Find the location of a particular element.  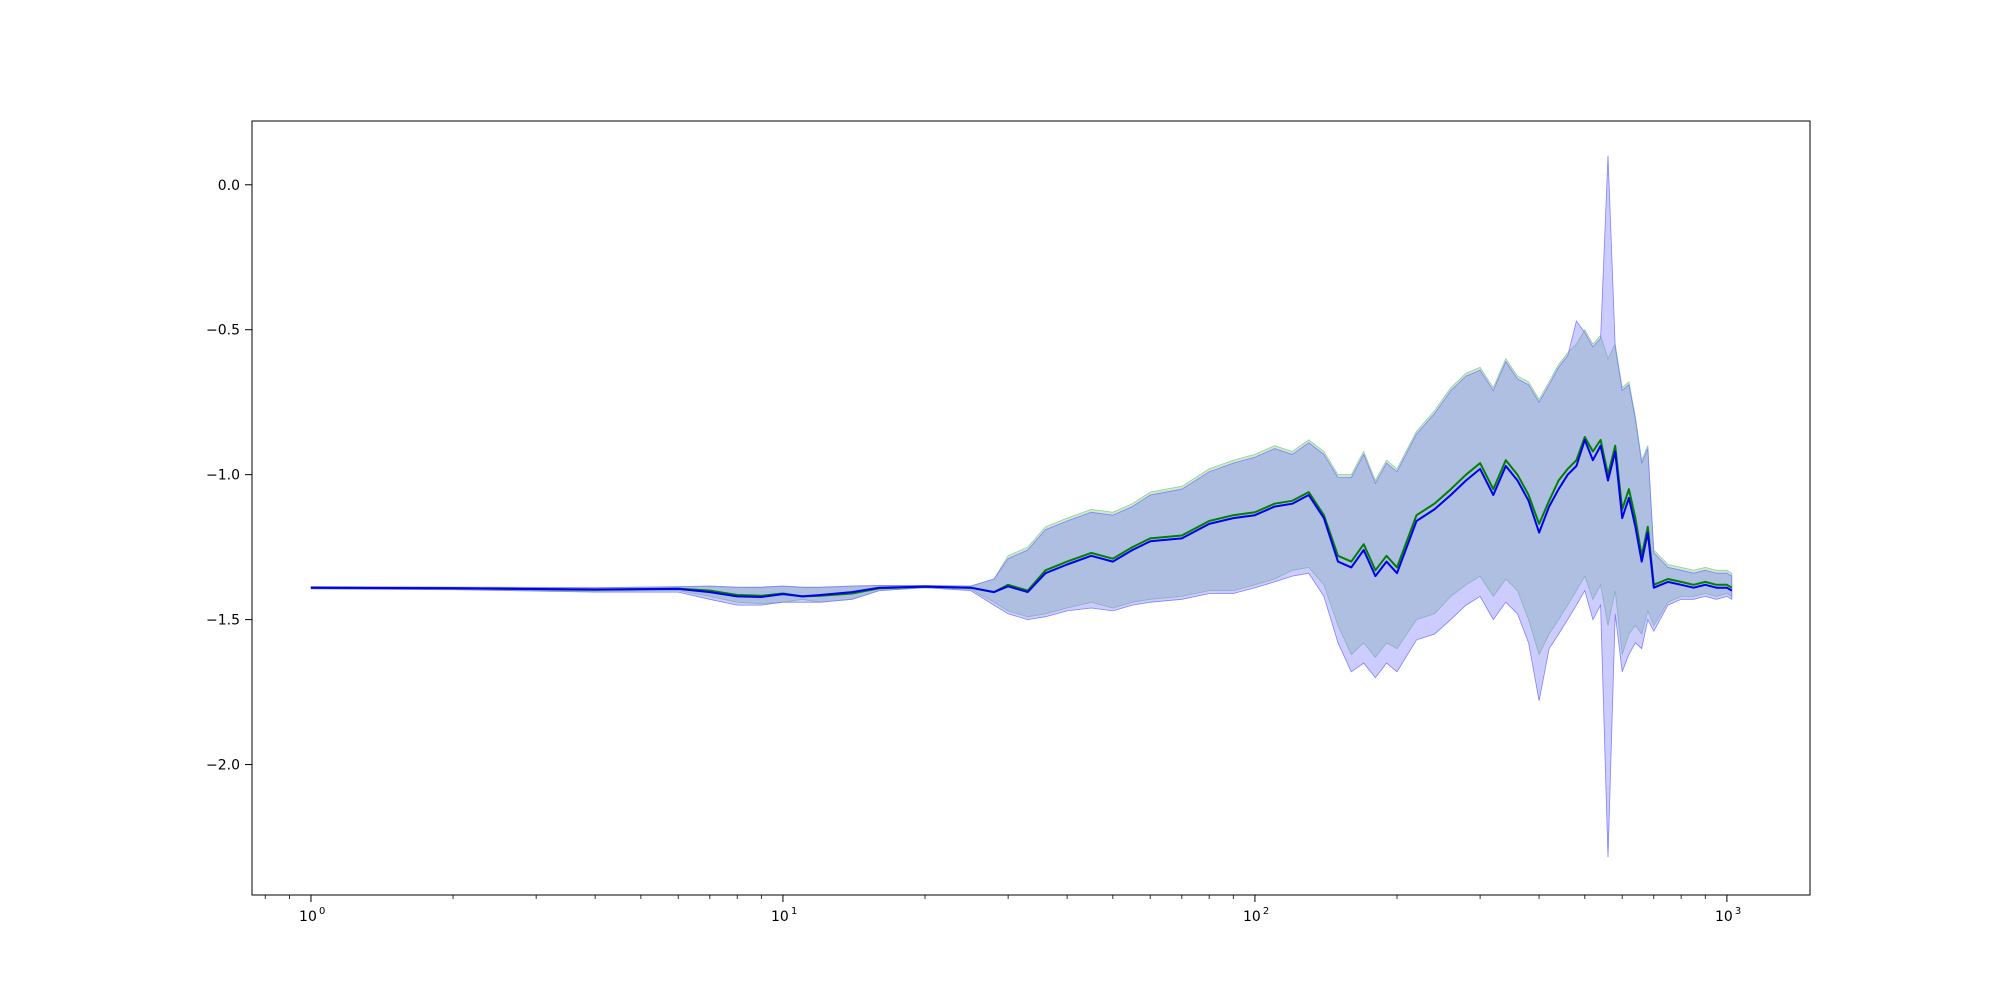

y-axis: 0.0 −0.5 −1.0 −1.5 −2.0 is located at coordinates (229, 476).